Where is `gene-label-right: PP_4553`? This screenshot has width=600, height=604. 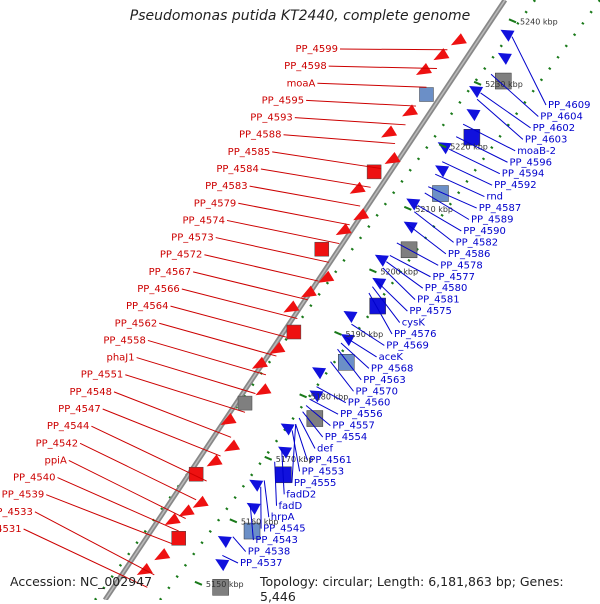 gene-label-right: PP_4553 is located at coordinates (323, 471).